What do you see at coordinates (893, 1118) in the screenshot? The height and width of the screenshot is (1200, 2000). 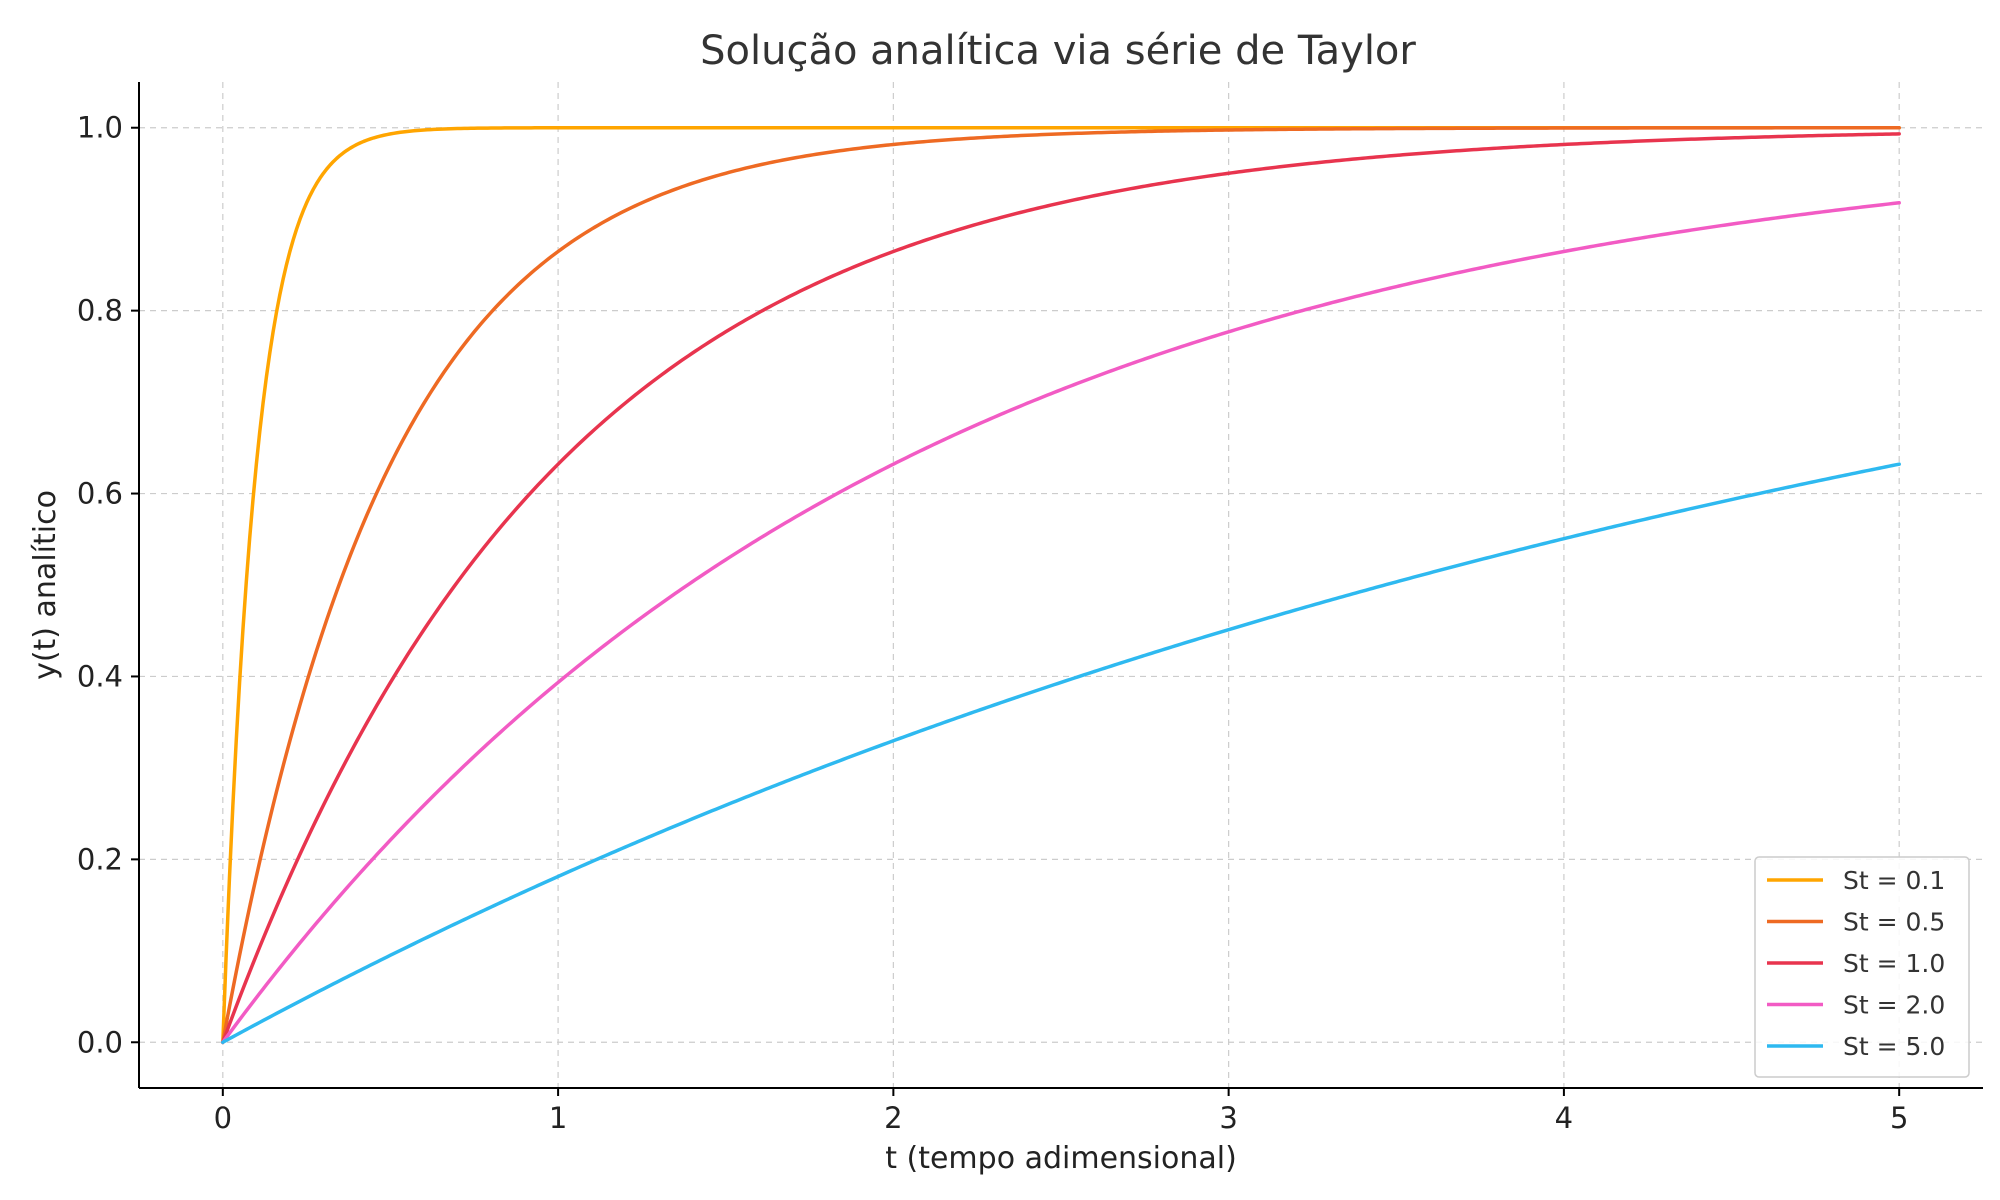 I see `x-tick-label: 2` at bounding box center [893, 1118].